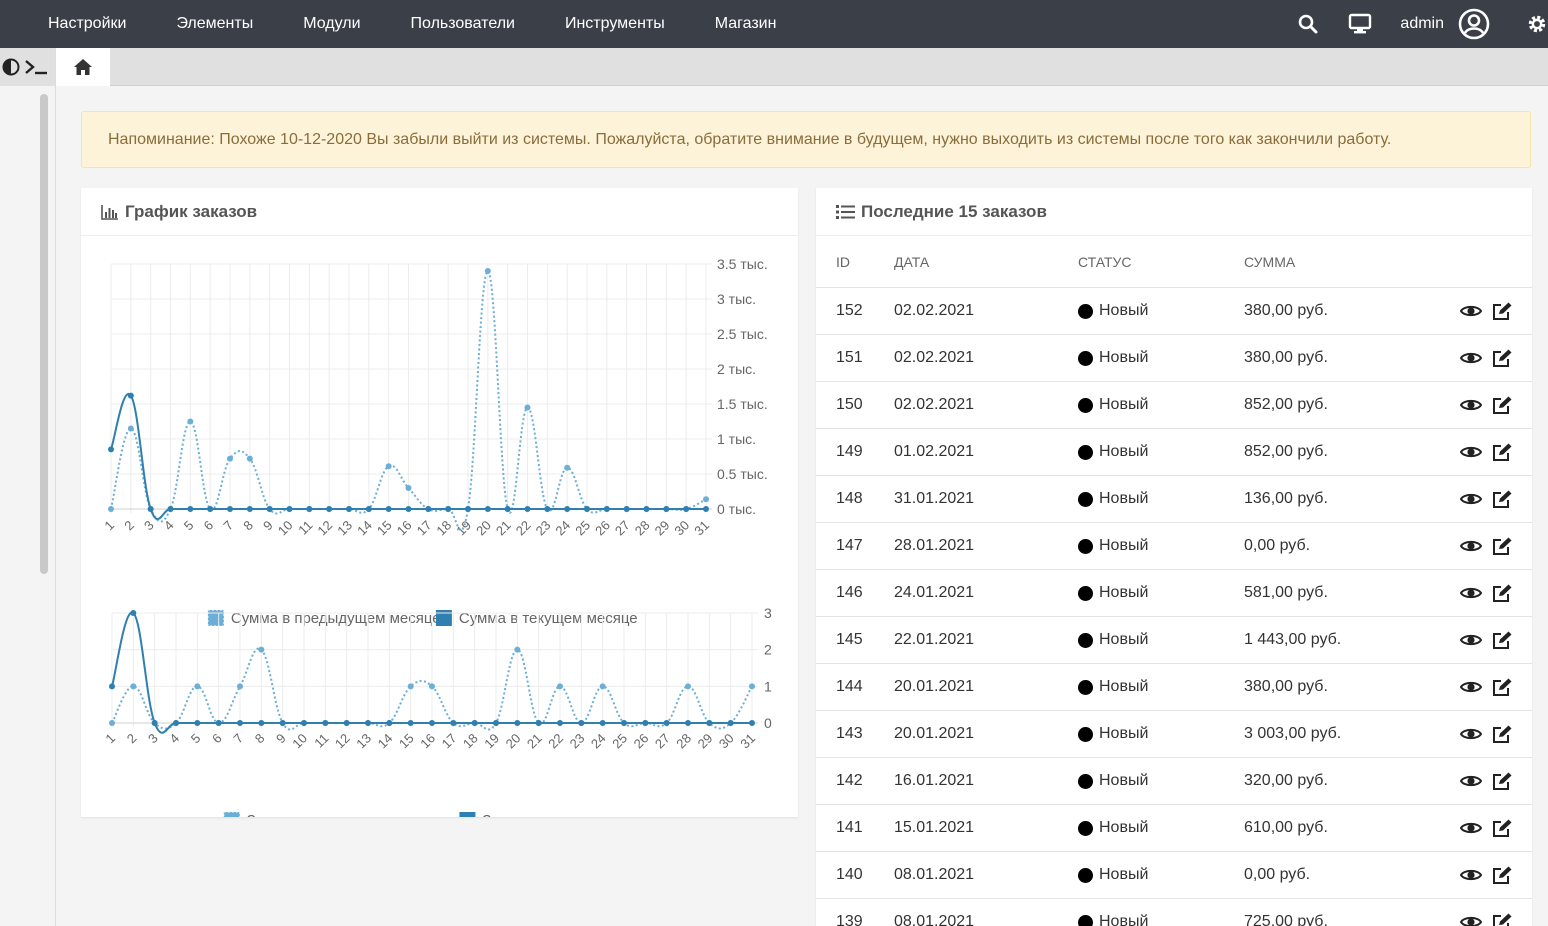 The height and width of the screenshot is (926, 1548). Describe the element at coordinates (1308, 24) in the screenshot. I see `search-icon` at that location.